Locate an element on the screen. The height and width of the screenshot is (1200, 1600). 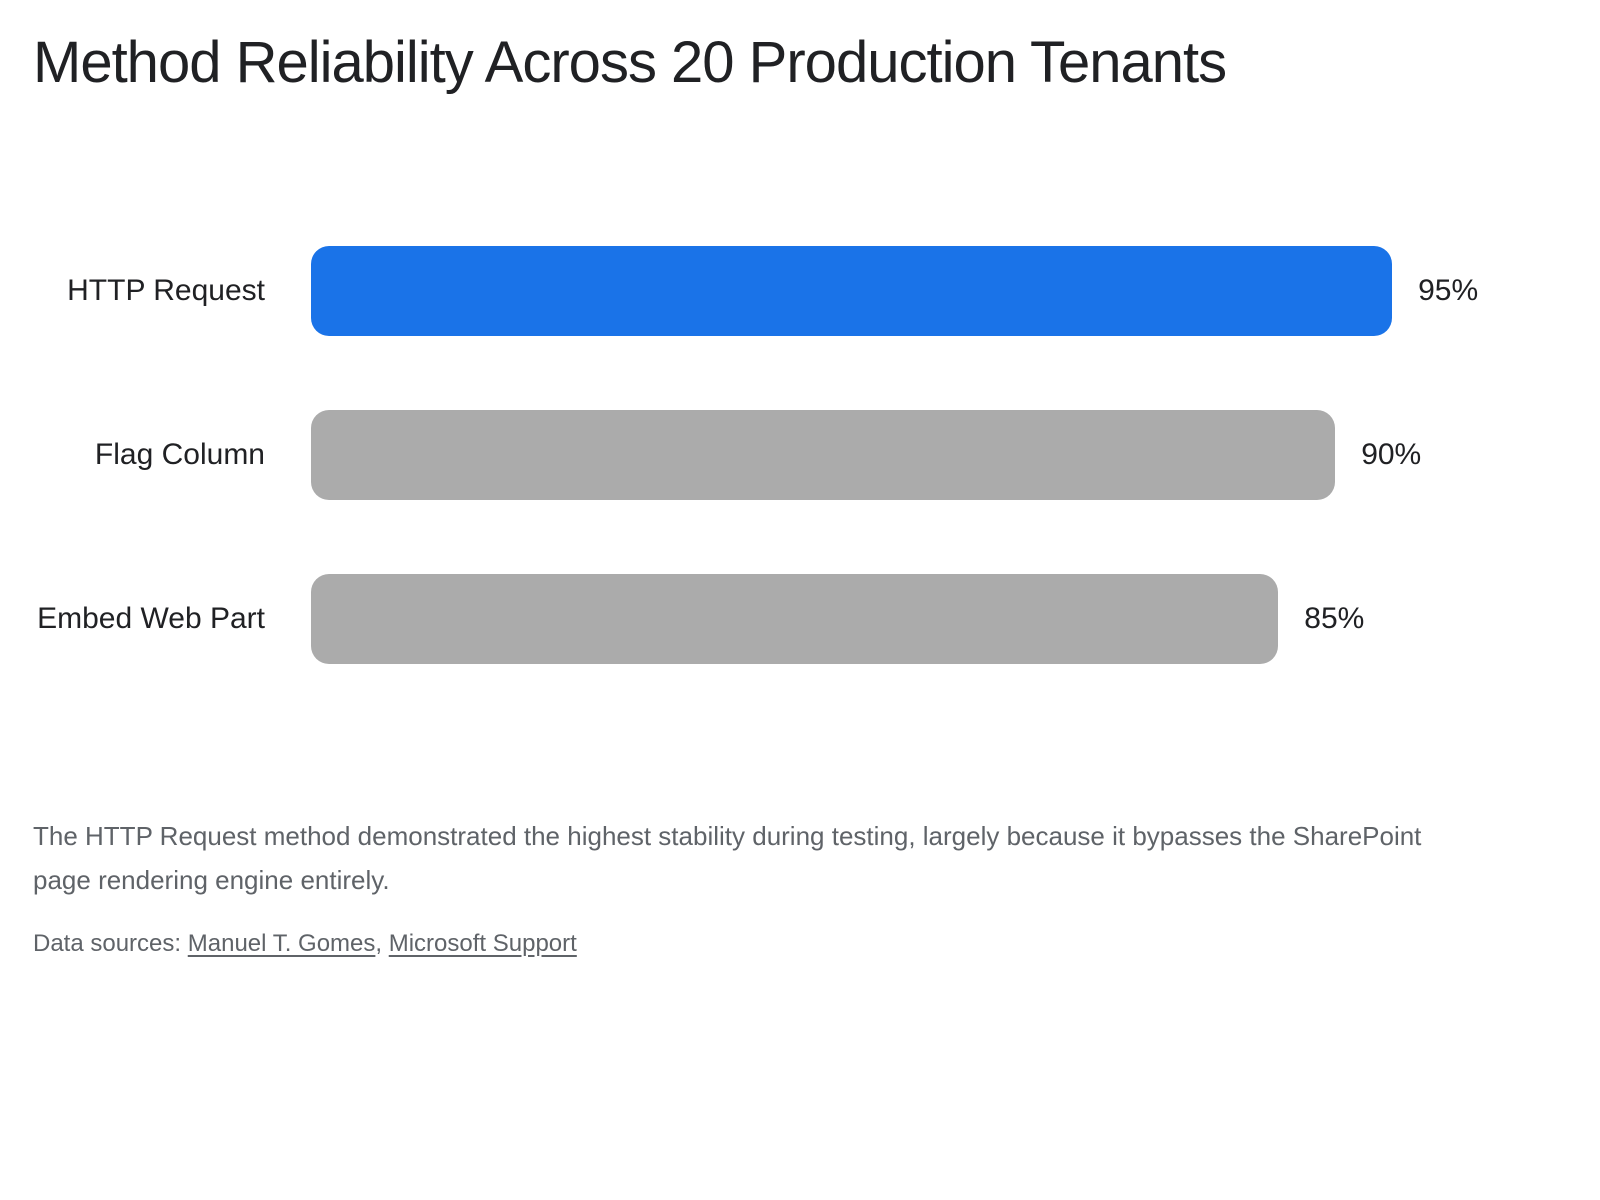
bar-track: 90% is located at coordinates (880, 454).